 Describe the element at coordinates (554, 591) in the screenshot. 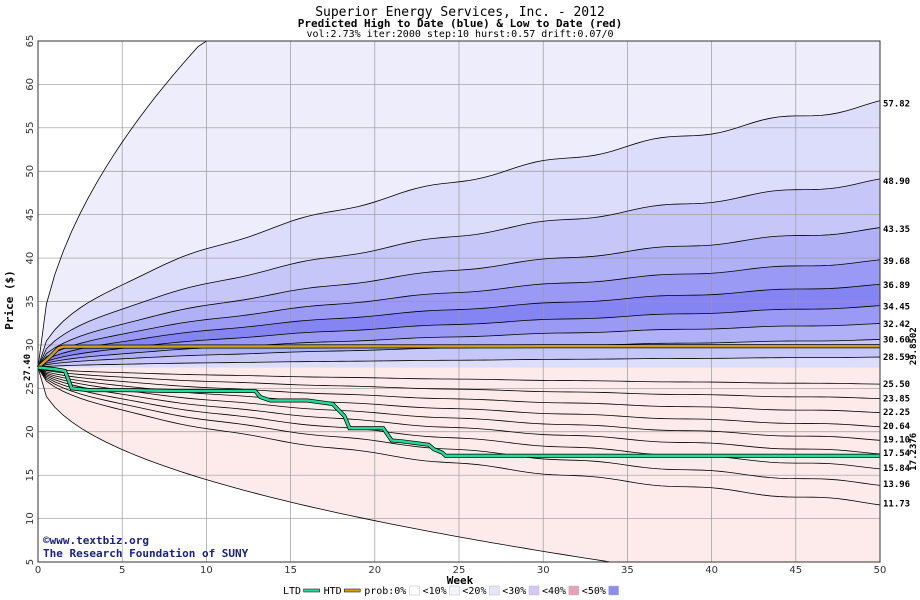

I see `legend-label: <40%` at that location.